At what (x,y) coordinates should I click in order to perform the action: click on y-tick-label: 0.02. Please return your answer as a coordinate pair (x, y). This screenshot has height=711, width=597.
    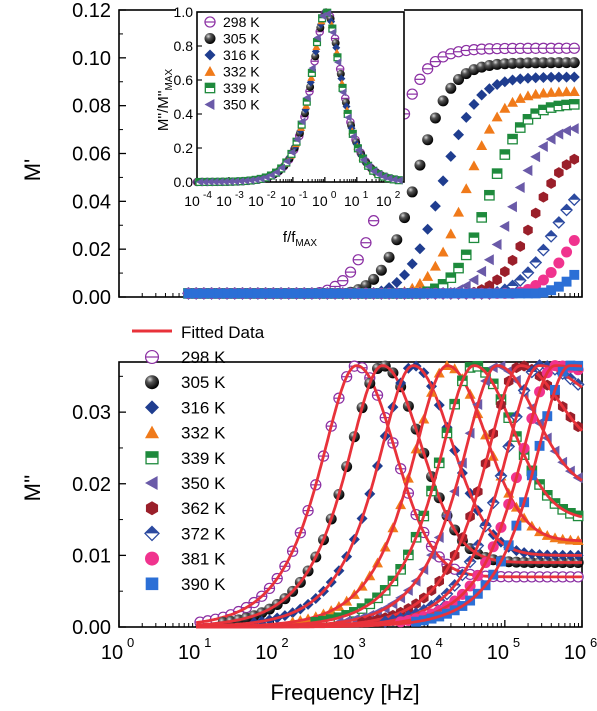
    Looking at the image, I should click on (91, 485).